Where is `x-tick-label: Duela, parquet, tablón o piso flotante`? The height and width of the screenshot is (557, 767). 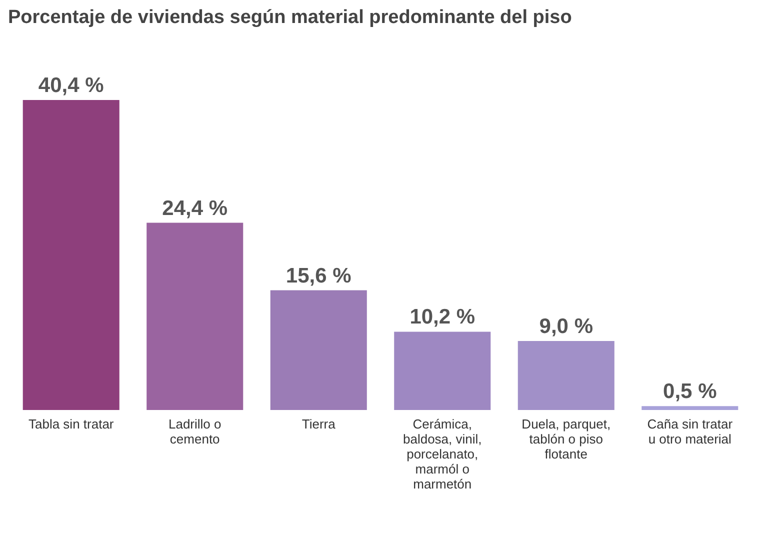 x-tick-label: Duela, parquet, tablón o piso flotante is located at coordinates (566, 439).